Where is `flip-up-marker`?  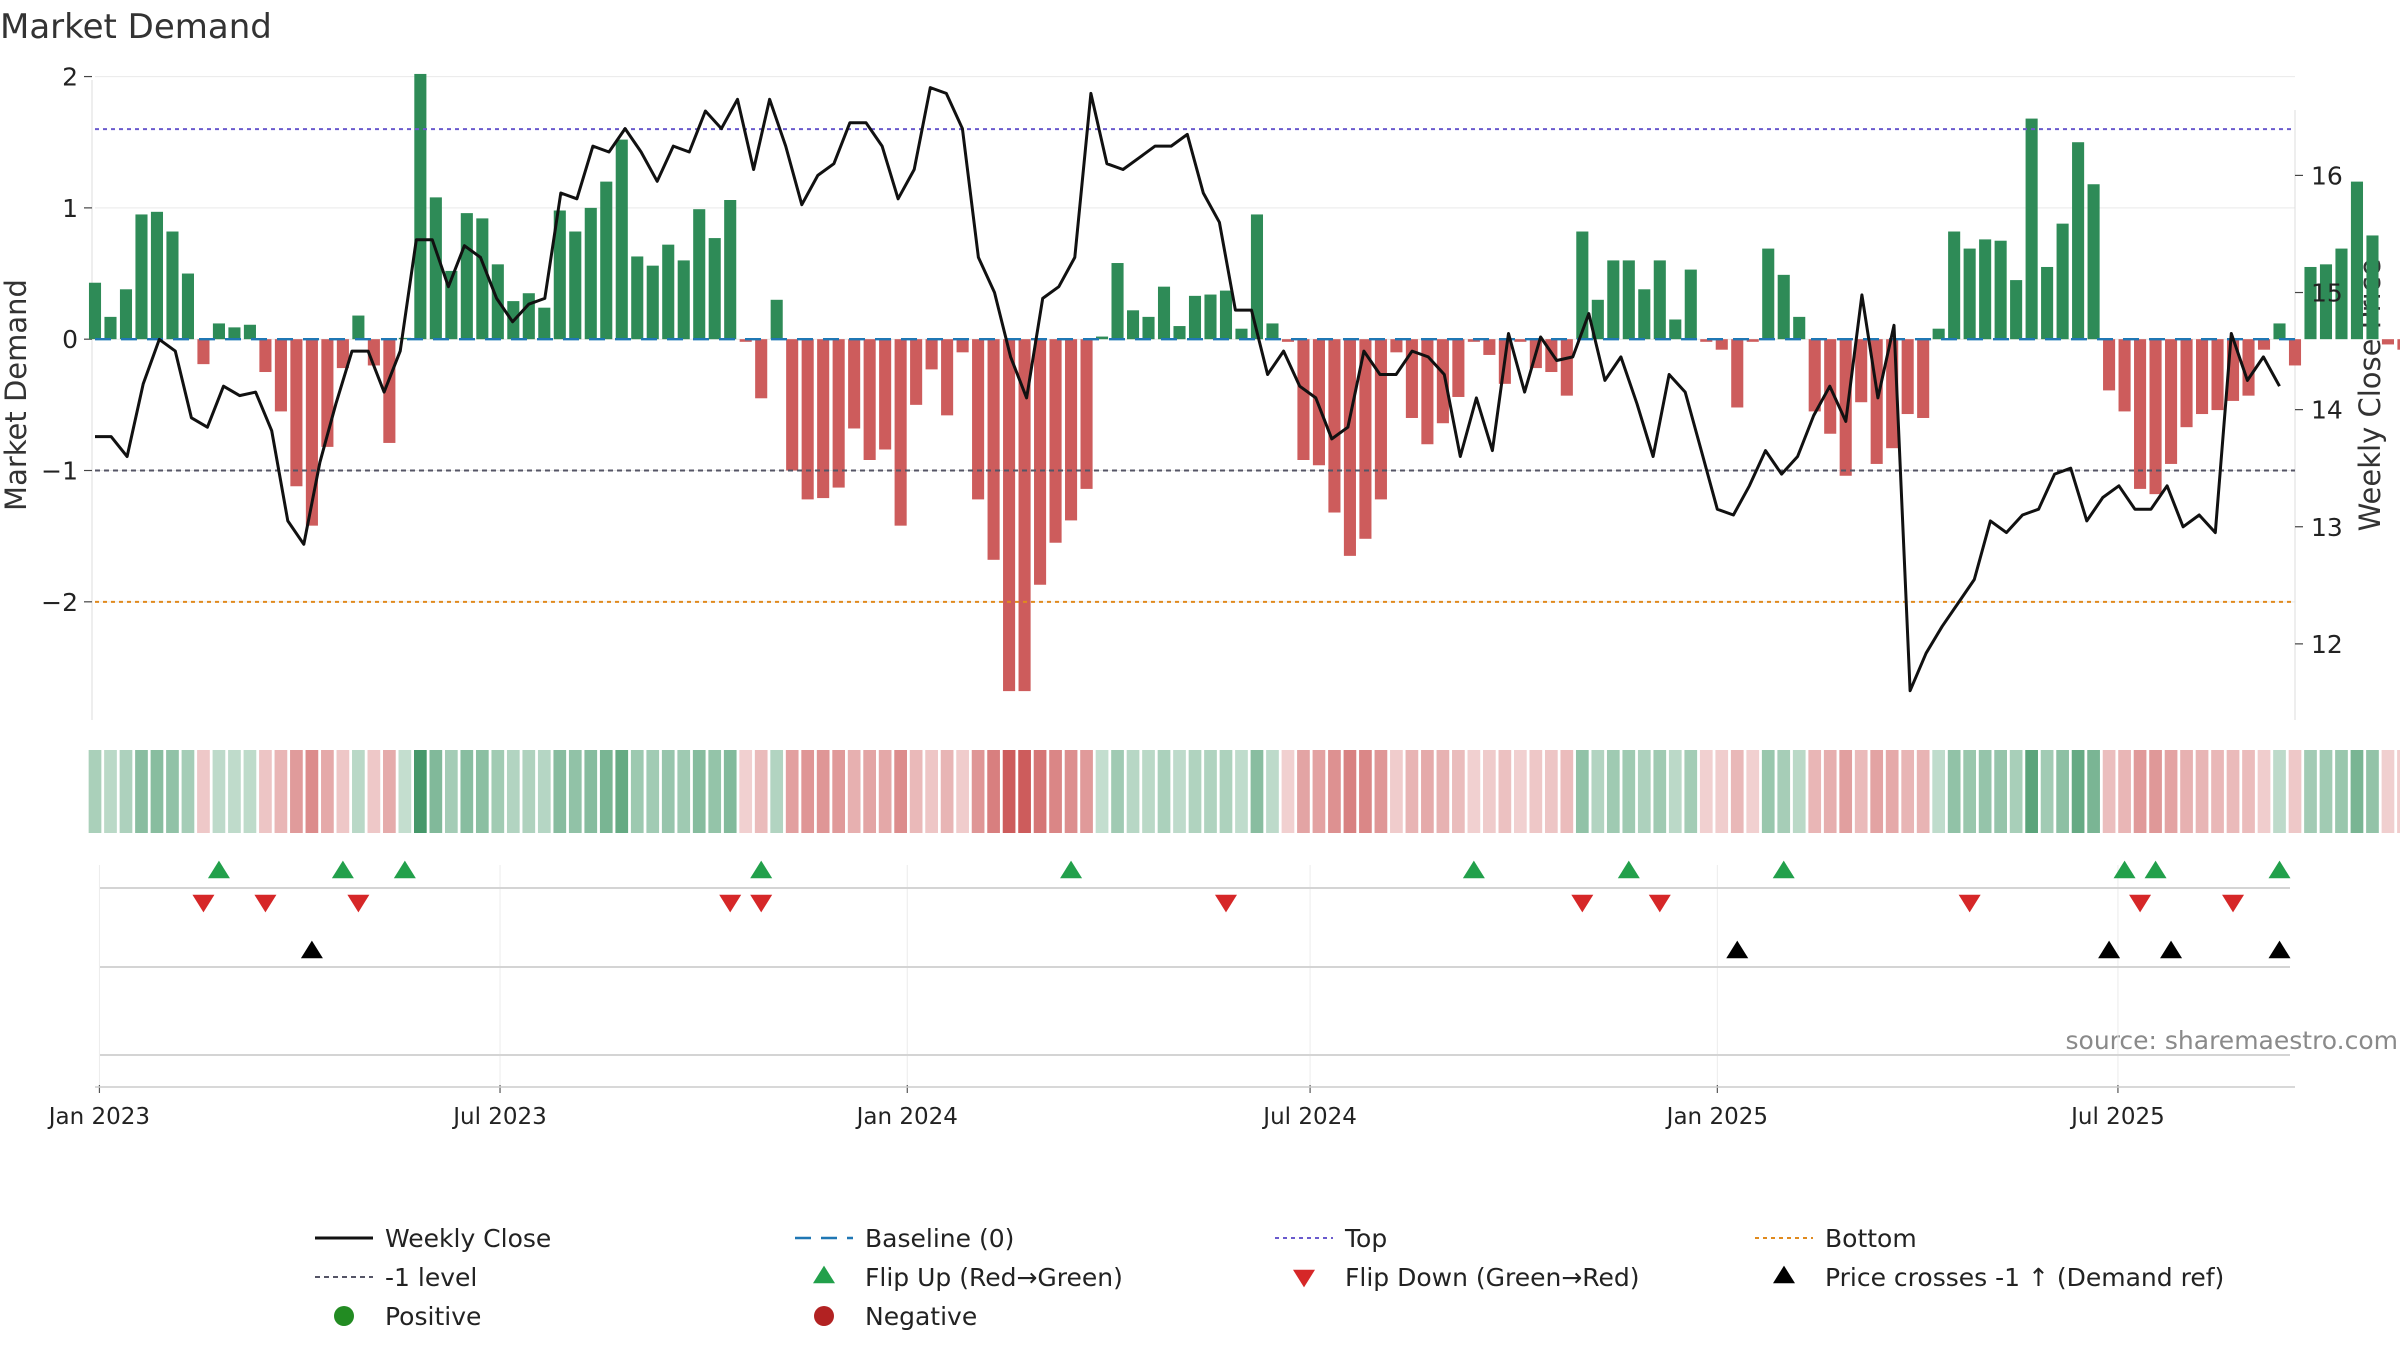
flip-up-marker is located at coordinates (2155, 869).